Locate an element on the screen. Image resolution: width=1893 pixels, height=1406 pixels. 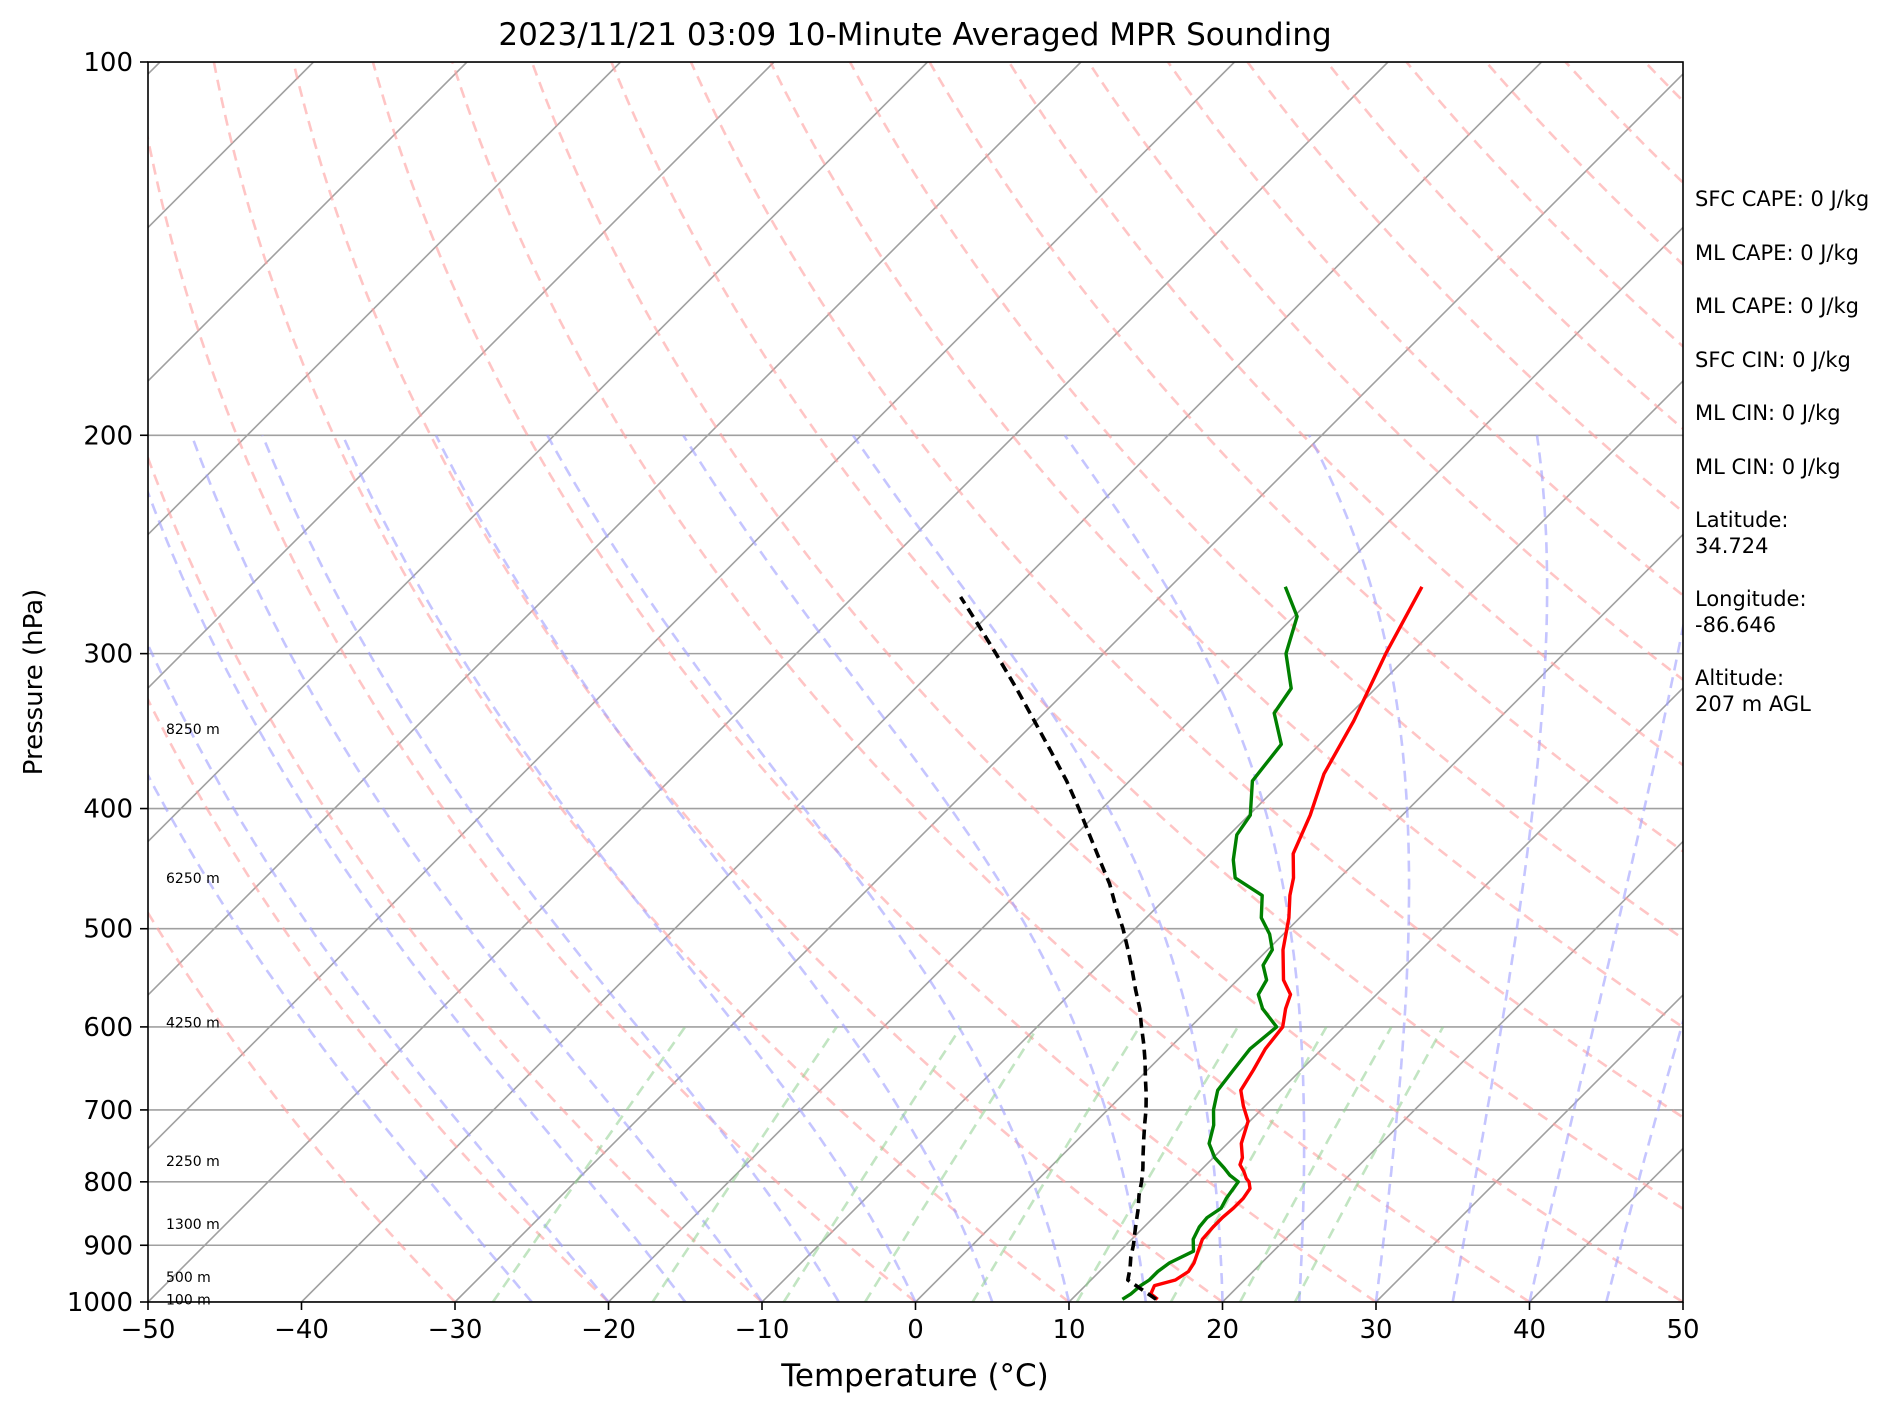
stat-ml-cape-2: ML CAPE: 0 J/kg is located at coordinates (1777, 306).